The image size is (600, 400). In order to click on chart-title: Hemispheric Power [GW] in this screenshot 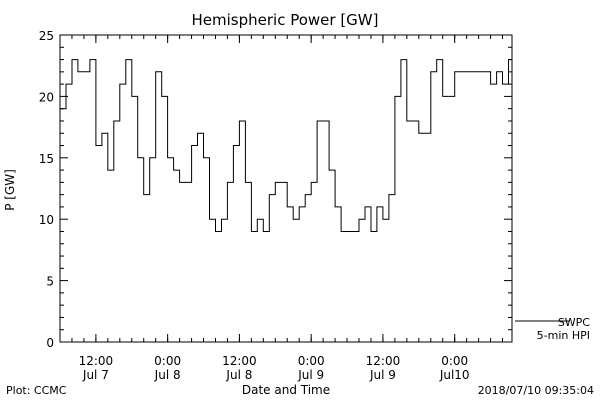, I will do `click(285, 20)`.